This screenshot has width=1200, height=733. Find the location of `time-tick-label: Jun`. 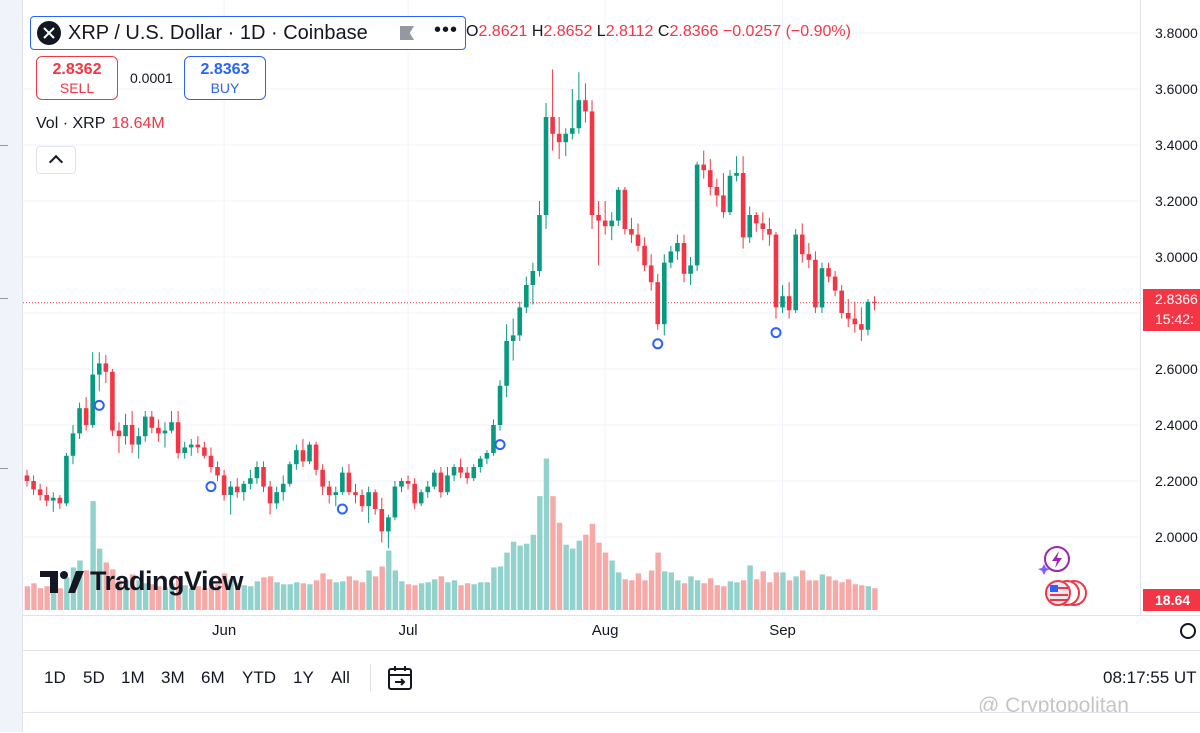

time-tick-label: Jun is located at coordinates (224, 630).